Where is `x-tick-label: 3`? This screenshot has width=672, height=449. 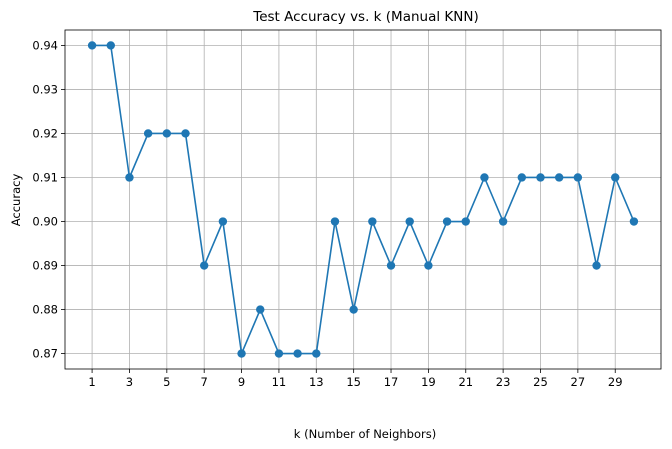
x-tick-label: 3 is located at coordinates (129, 382).